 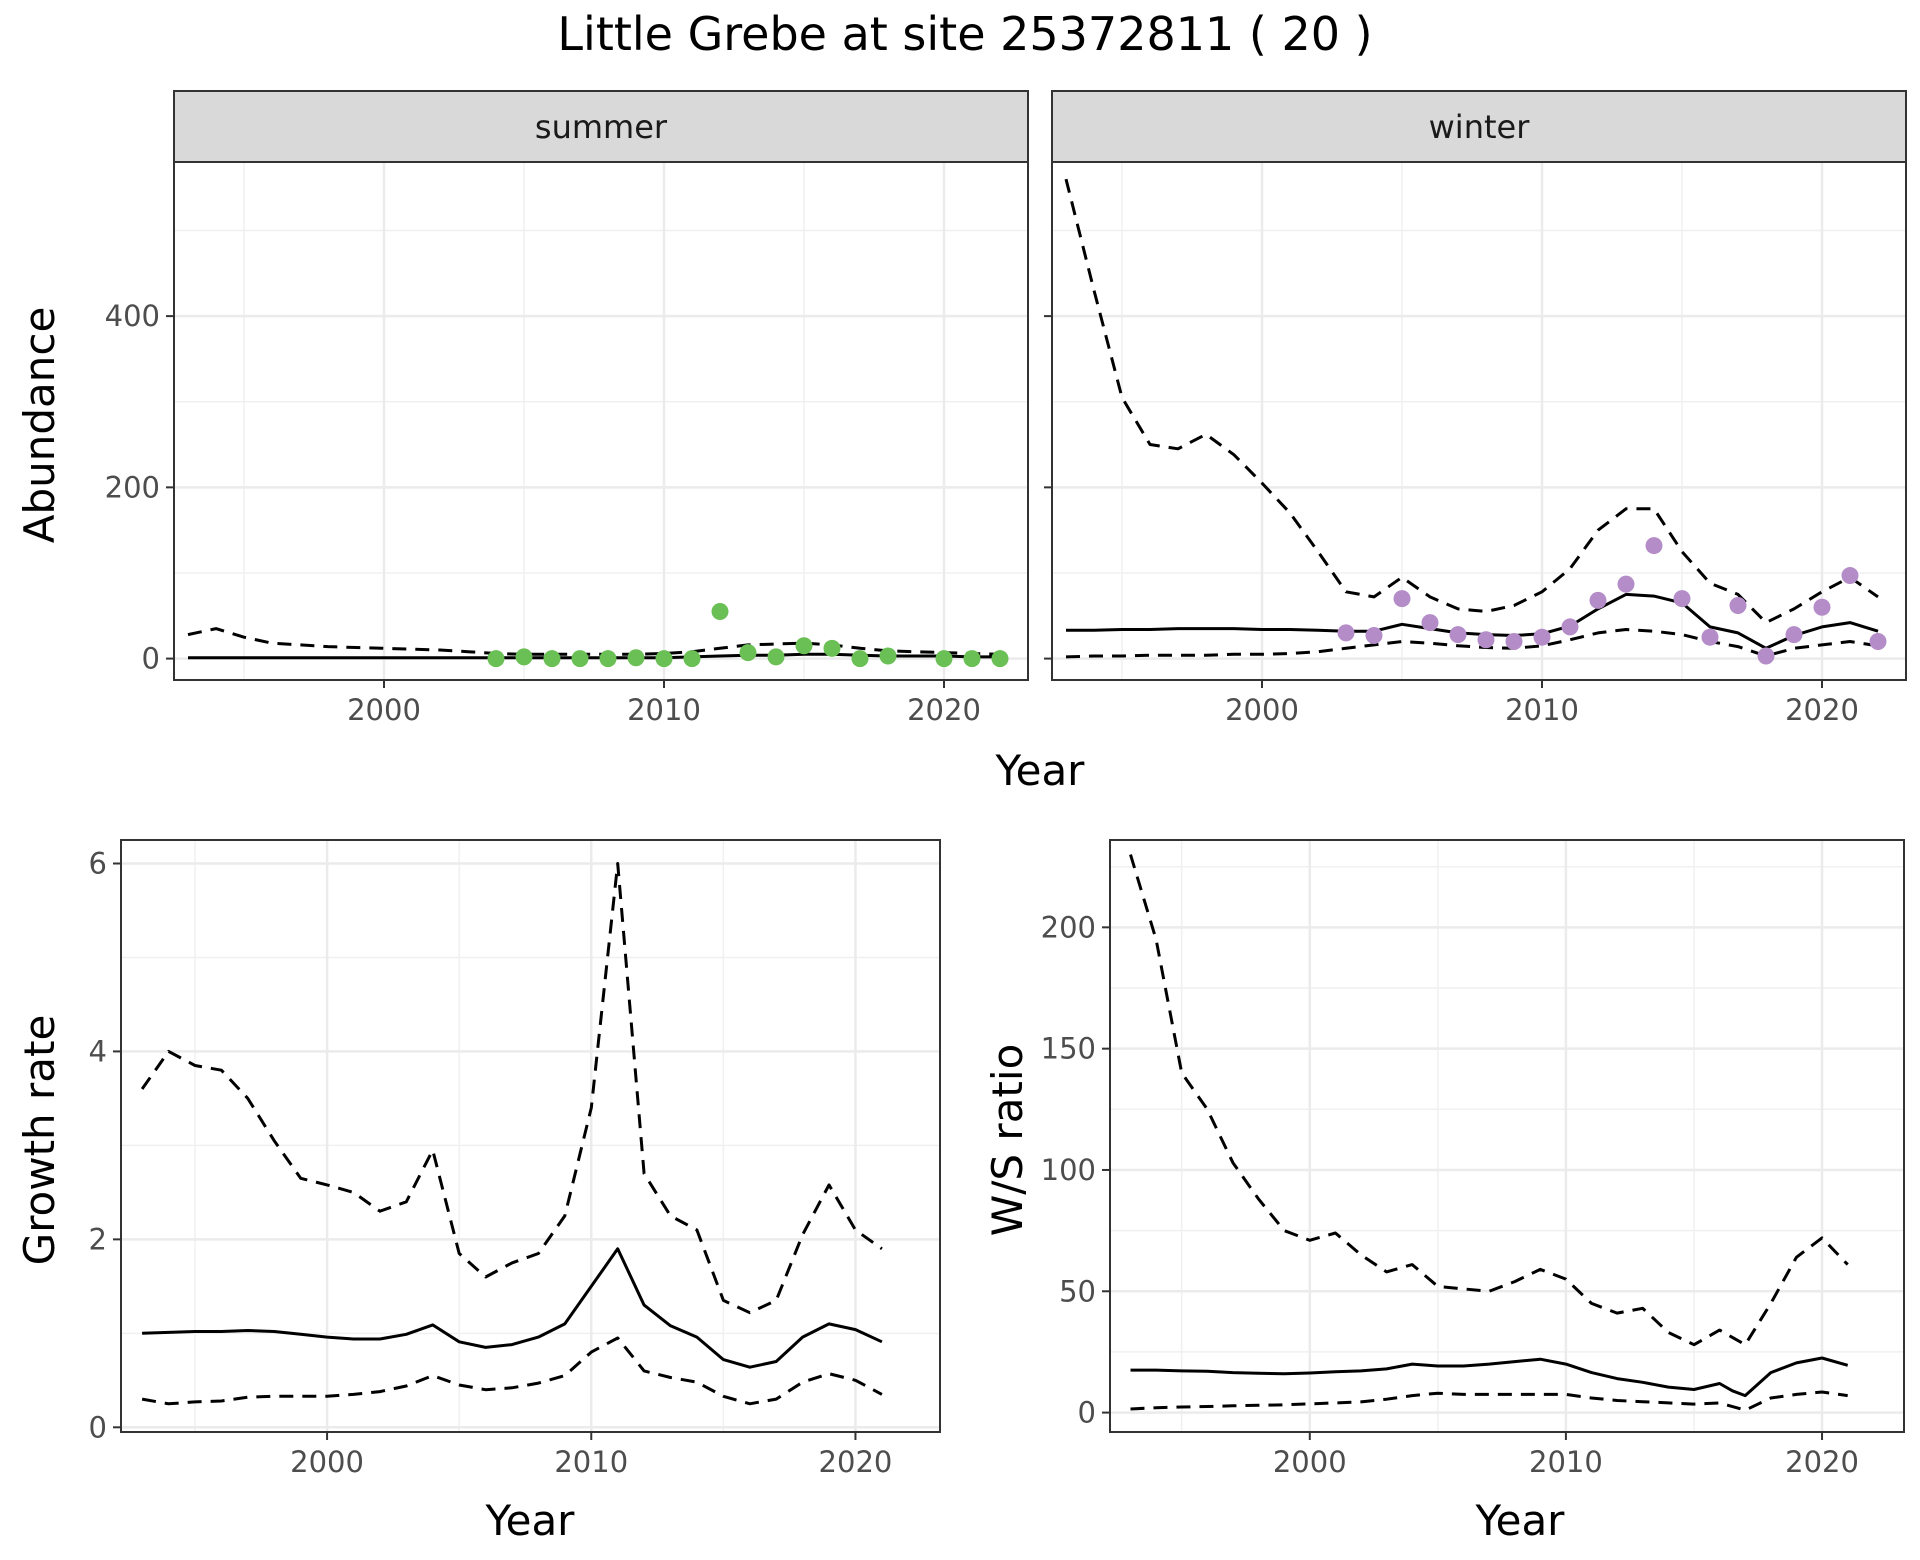 I want to click on strip-winter, so click(x=1479, y=126).